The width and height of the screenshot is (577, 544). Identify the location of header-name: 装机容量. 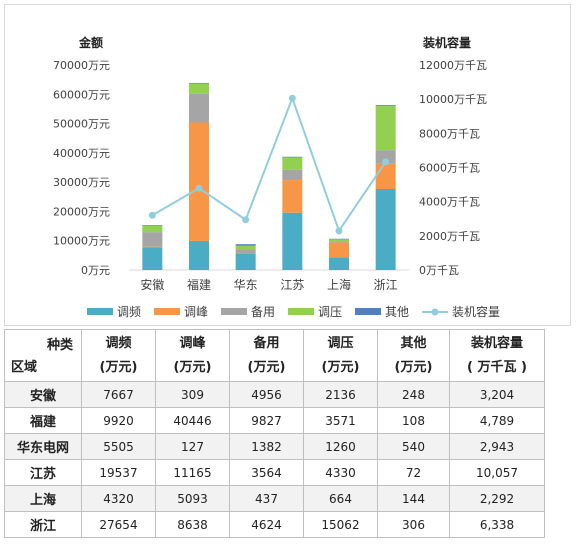
(496, 343).